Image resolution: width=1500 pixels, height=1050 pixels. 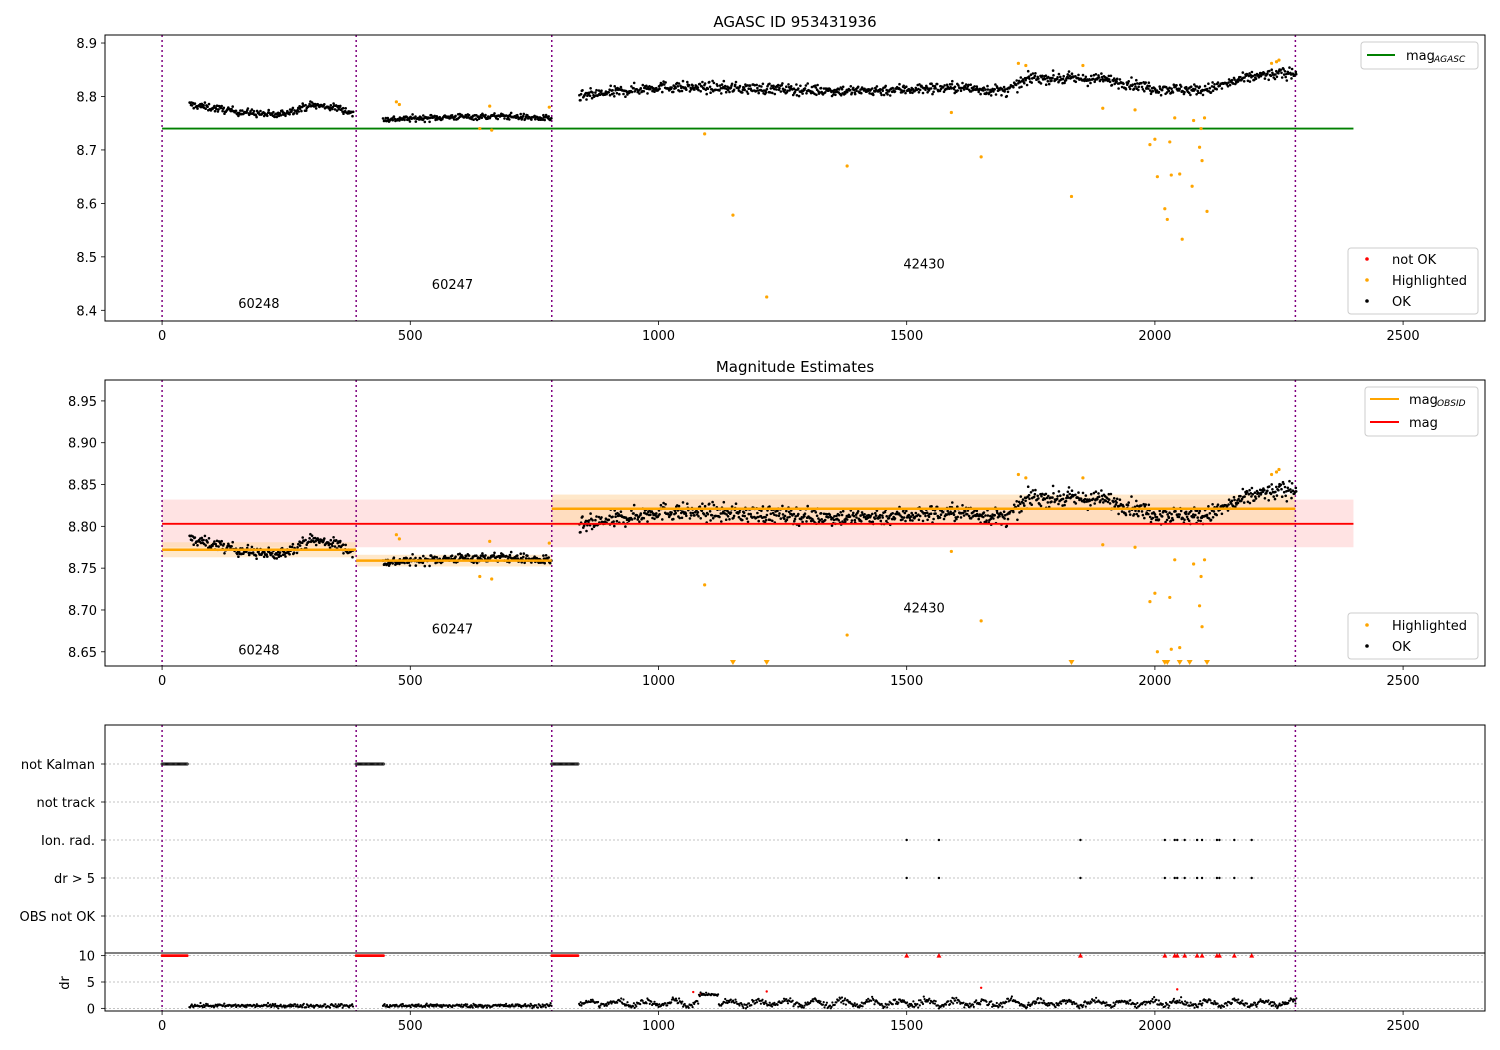 What do you see at coordinates (86, 204) in the screenshot?
I see `top-ytick-label: 8.6` at bounding box center [86, 204].